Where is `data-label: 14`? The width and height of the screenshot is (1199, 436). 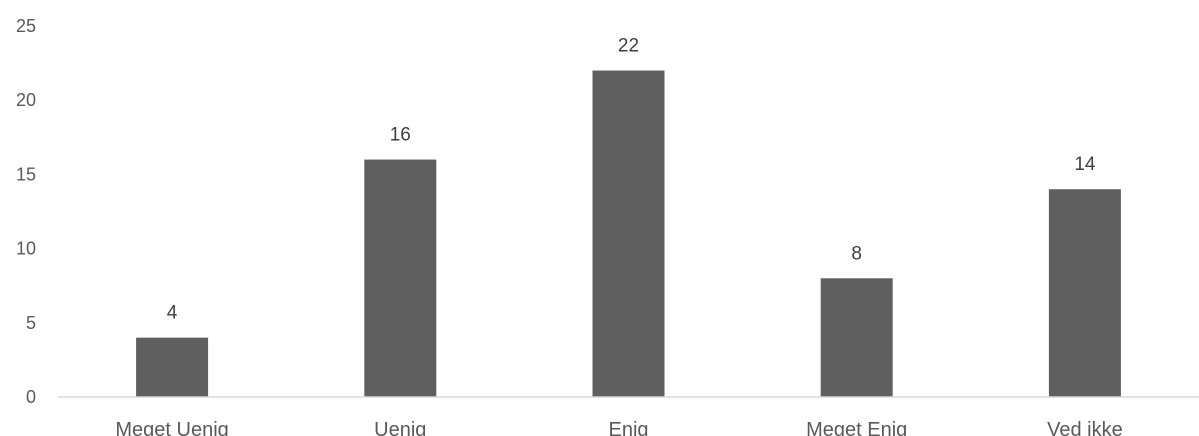
data-label: 14 is located at coordinates (1085, 164).